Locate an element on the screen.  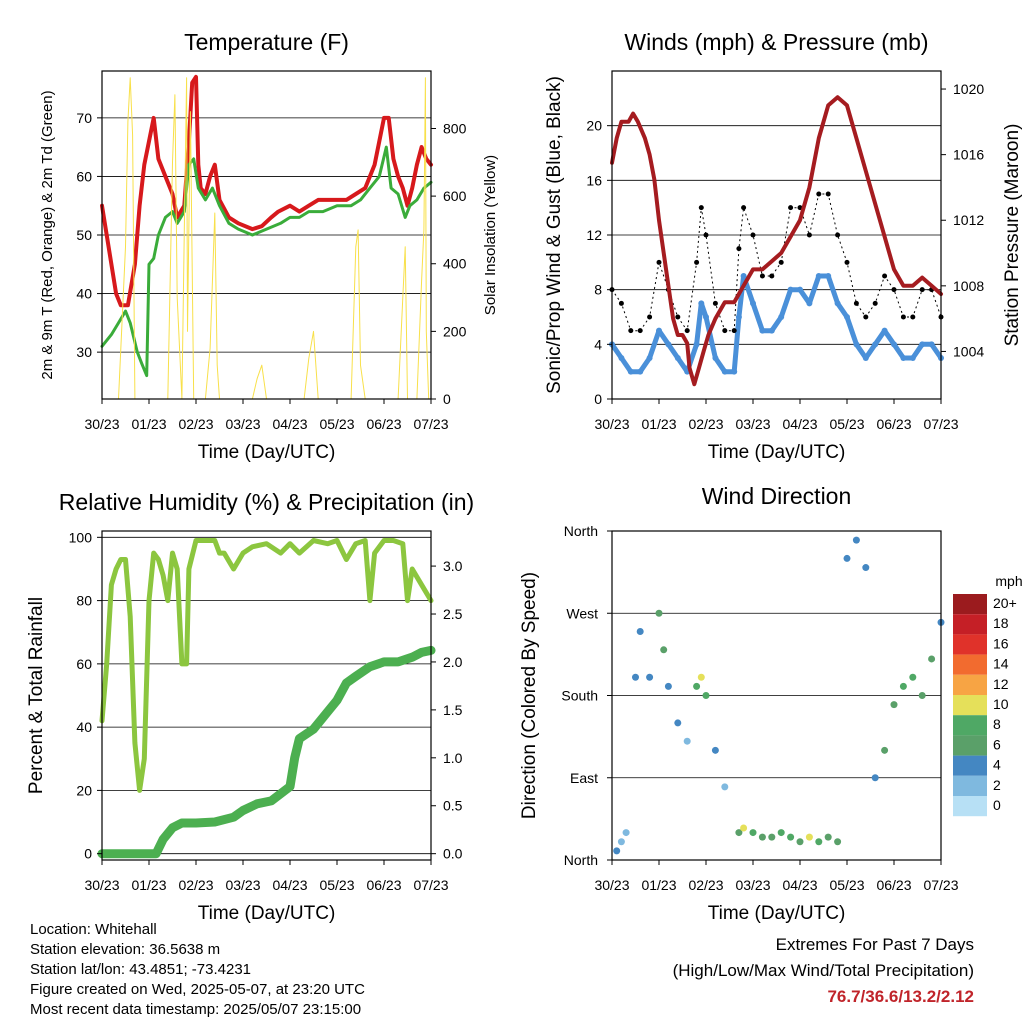
extremes-values: 76.7/36.6/13.2/2.12 is located at coordinates (900, 996).